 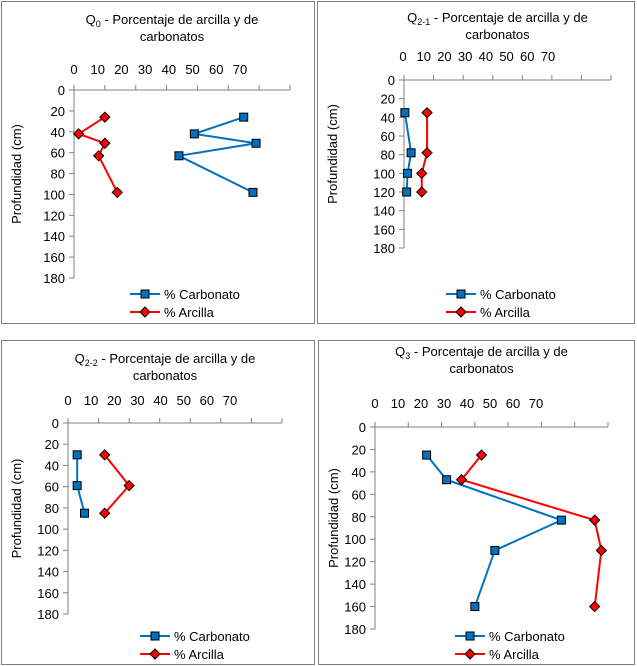 What do you see at coordinates (497, 18) in the screenshot?
I see `chart-title: Q2-1 - Porcentaje de arcilla y de` at bounding box center [497, 18].